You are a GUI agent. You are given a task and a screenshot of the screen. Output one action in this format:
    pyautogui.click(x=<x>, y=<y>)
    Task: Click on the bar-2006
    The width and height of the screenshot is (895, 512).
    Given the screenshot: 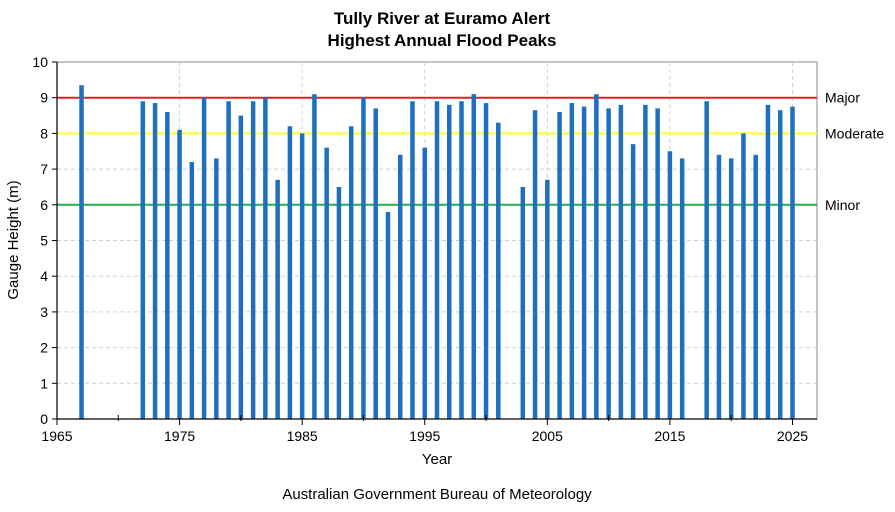 What is the action you would take?
    pyautogui.click(x=559, y=265)
    